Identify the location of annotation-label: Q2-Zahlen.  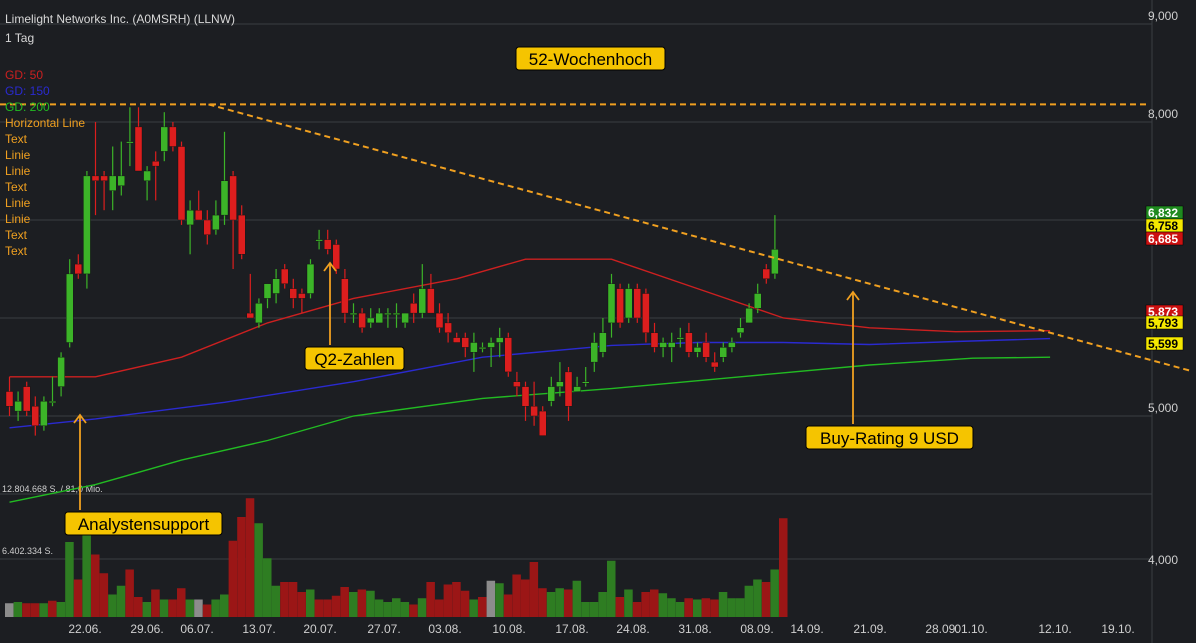
(354, 359).